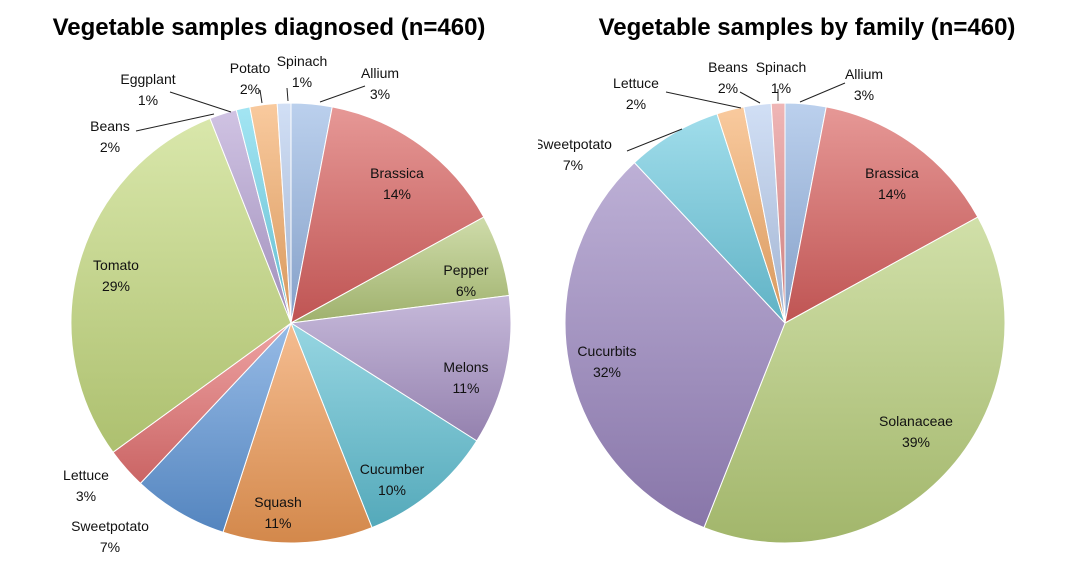 This screenshot has width=1076, height=567. Describe the element at coordinates (607, 372) in the screenshot. I see `slice-percent-label: 32%` at that location.